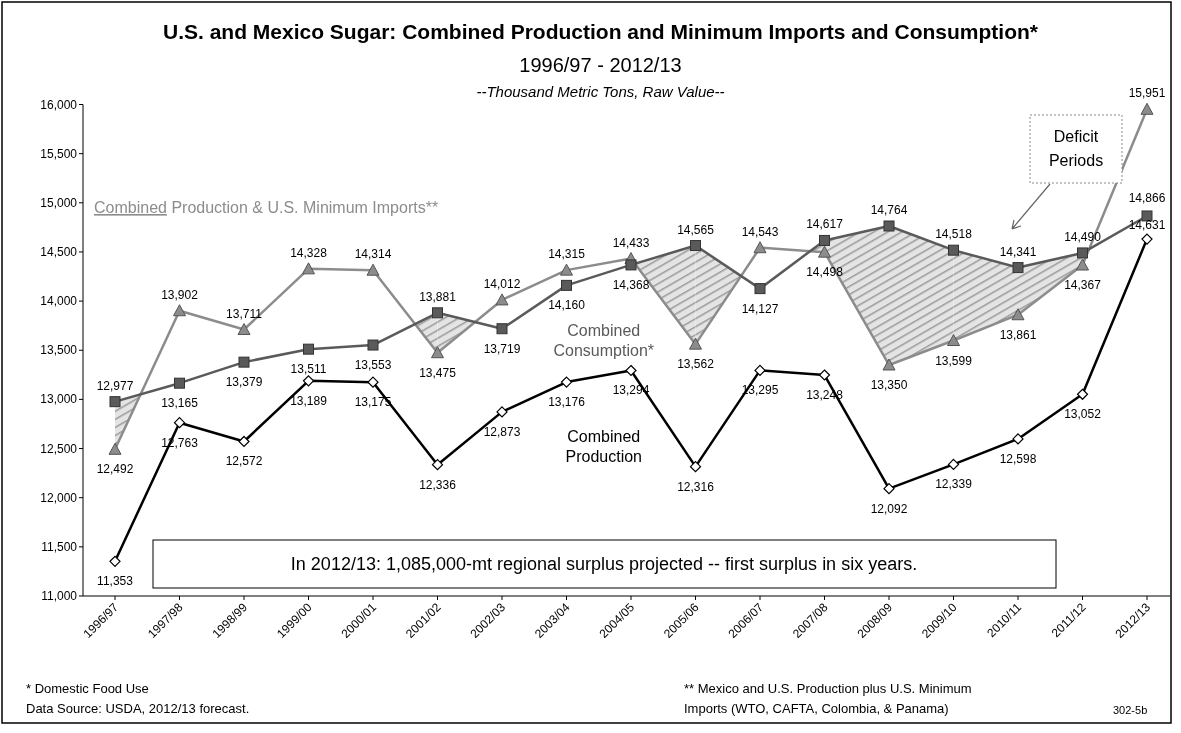 This screenshot has height=733, width=1181. Describe the element at coordinates (244, 461) in the screenshot. I see `data-label: 12,572` at that location.